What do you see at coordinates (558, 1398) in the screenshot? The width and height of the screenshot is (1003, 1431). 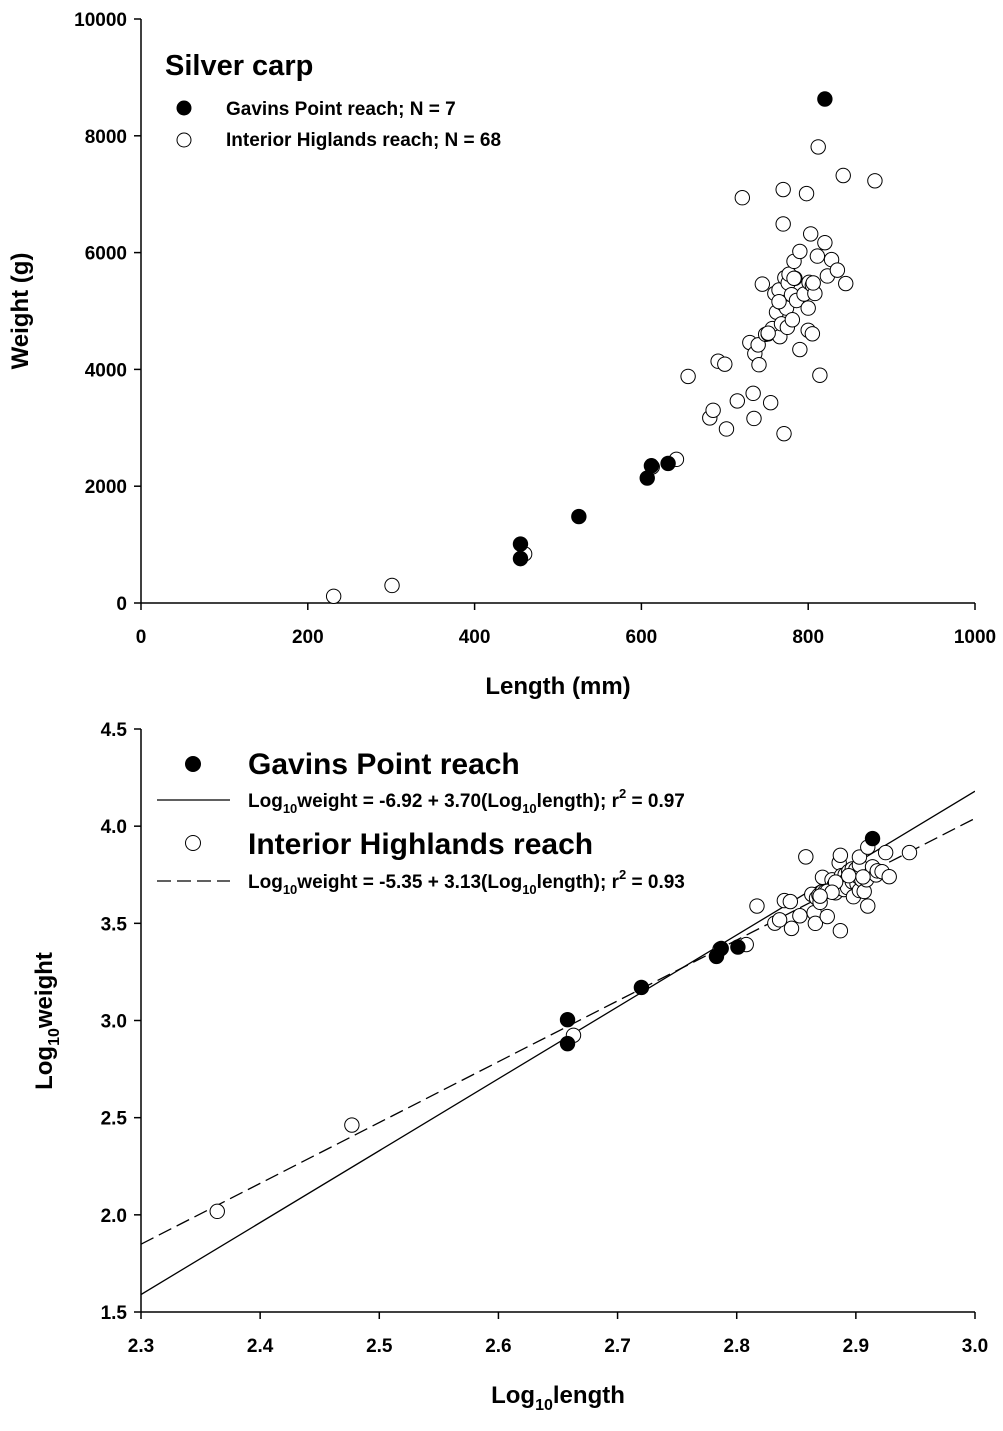 I see `x-axis-title: Log10length` at bounding box center [558, 1398].